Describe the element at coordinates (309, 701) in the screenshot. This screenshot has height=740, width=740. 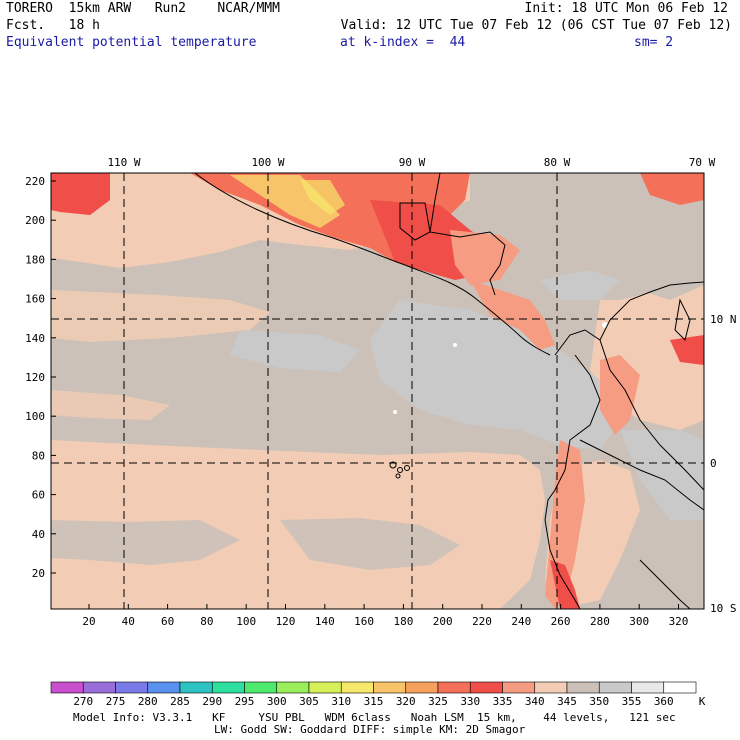
I see `colorbar-label: 305` at that location.